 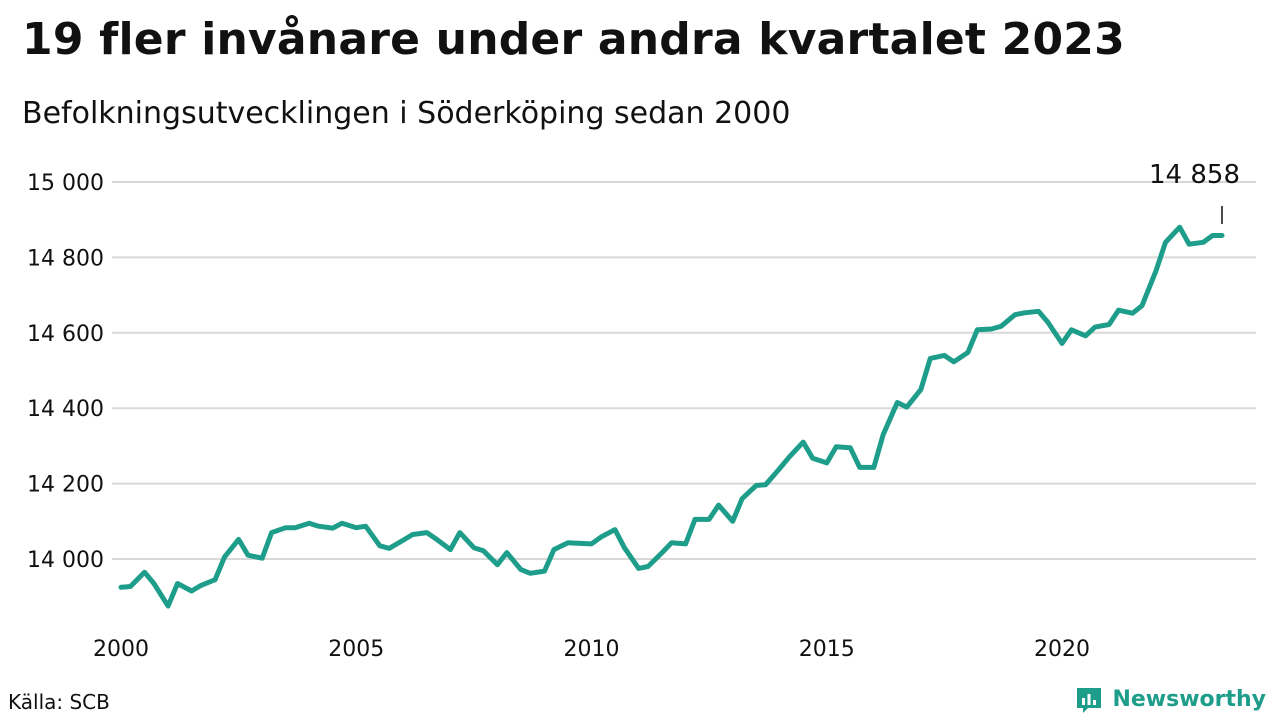 What do you see at coordinates (1062, 649) in the screenshot?
I see `x-tick-label: 2020` at bounding box center [1062, 649].